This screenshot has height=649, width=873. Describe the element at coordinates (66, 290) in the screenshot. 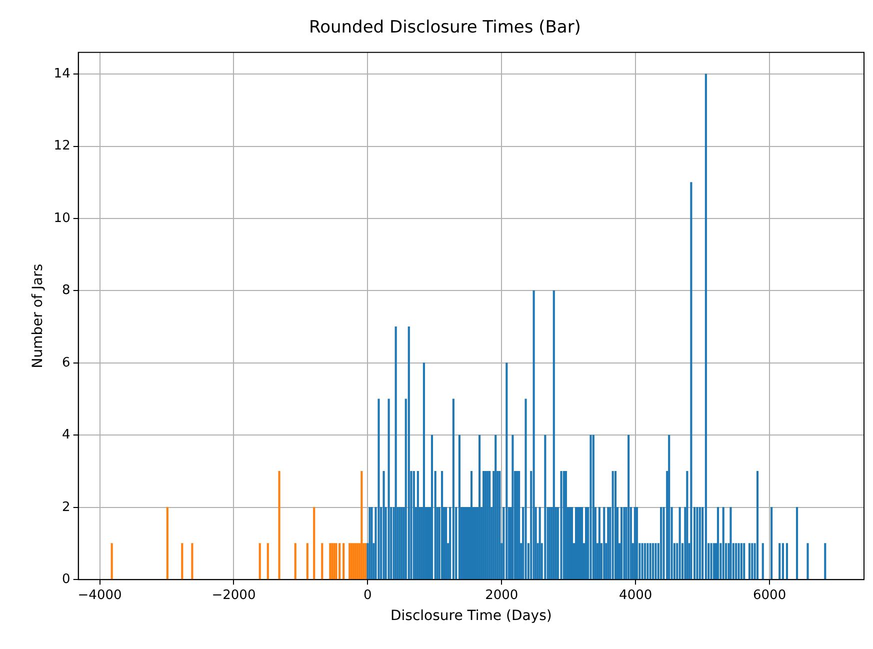

I see `y-tick-label: 8` at that location.